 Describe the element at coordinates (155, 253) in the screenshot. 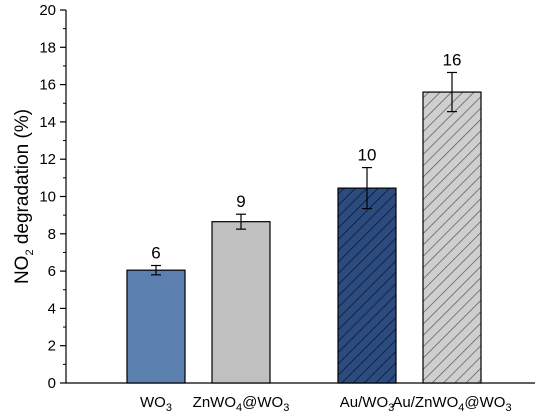

I see `data-label: 6` at that location.